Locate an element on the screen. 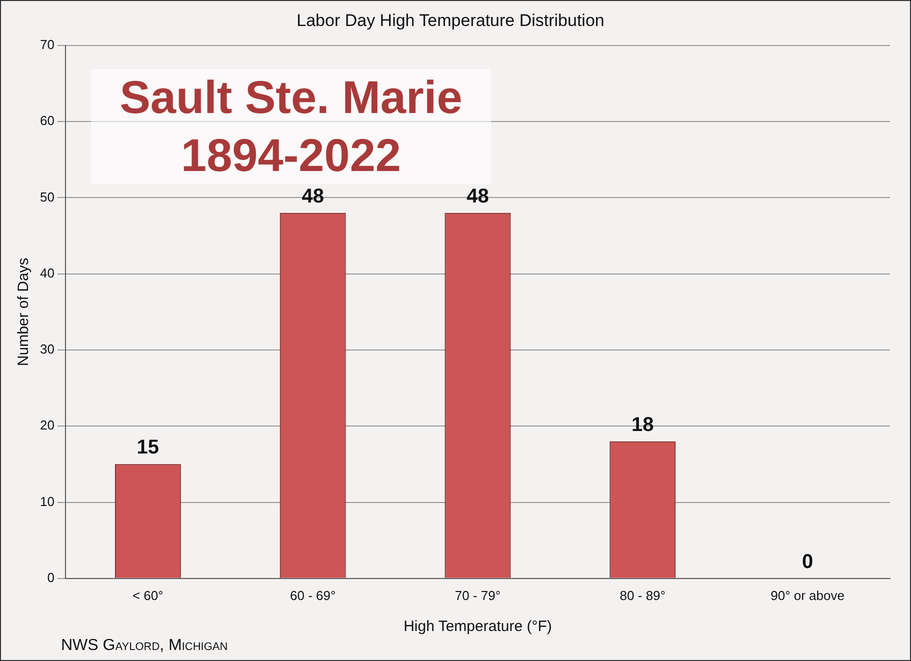  y-tick-label: 50 is located at coordinates (47, 196).